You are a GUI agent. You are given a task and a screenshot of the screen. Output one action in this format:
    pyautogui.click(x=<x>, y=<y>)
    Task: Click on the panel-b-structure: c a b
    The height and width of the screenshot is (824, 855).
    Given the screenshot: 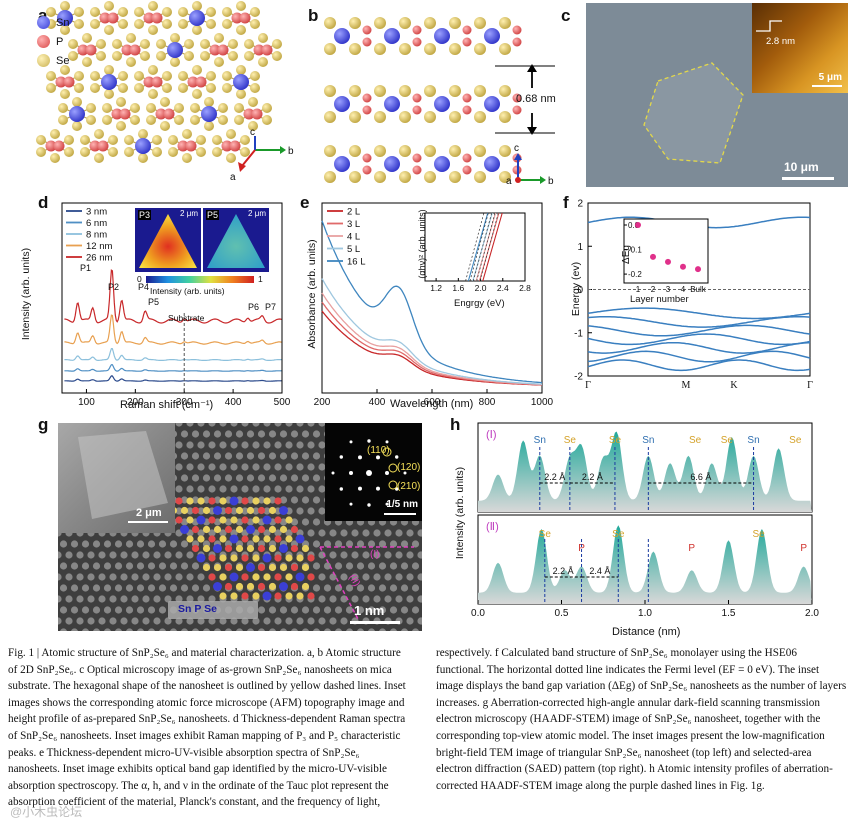 What is the action you would take?
    pyautogui.click(x=439, y=102)
    